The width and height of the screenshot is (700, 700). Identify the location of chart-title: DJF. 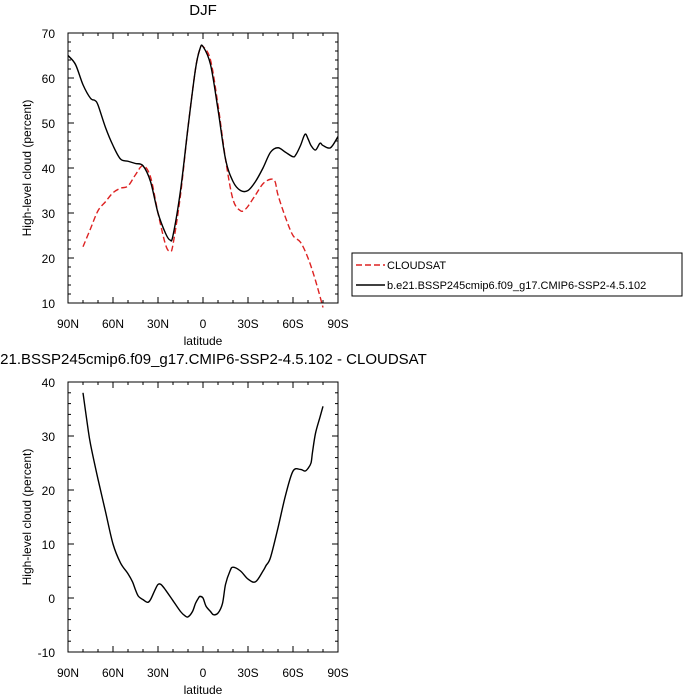
(203, 10).